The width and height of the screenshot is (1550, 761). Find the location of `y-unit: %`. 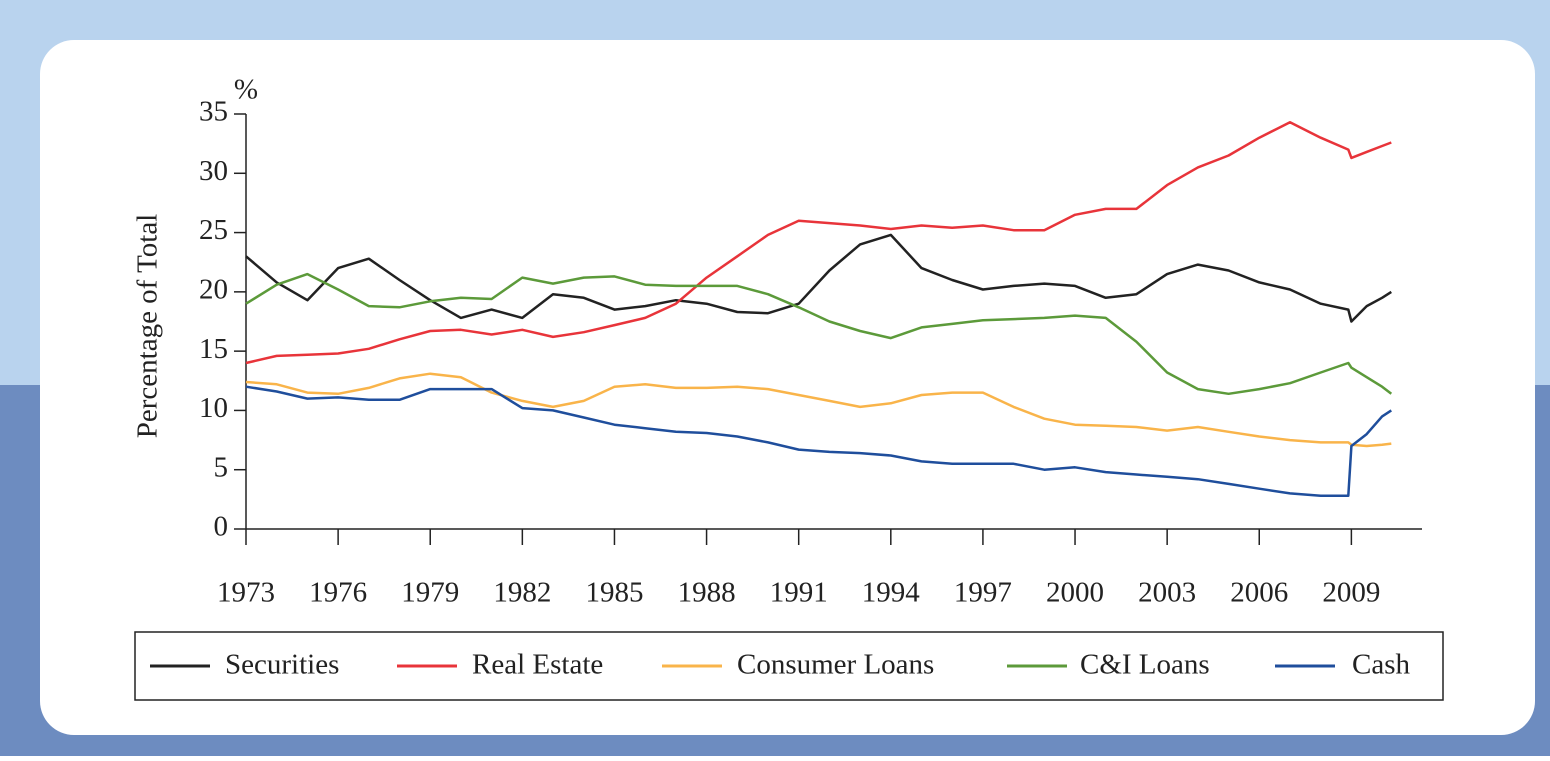

y-unit: % is located at coordinates (246, 90).